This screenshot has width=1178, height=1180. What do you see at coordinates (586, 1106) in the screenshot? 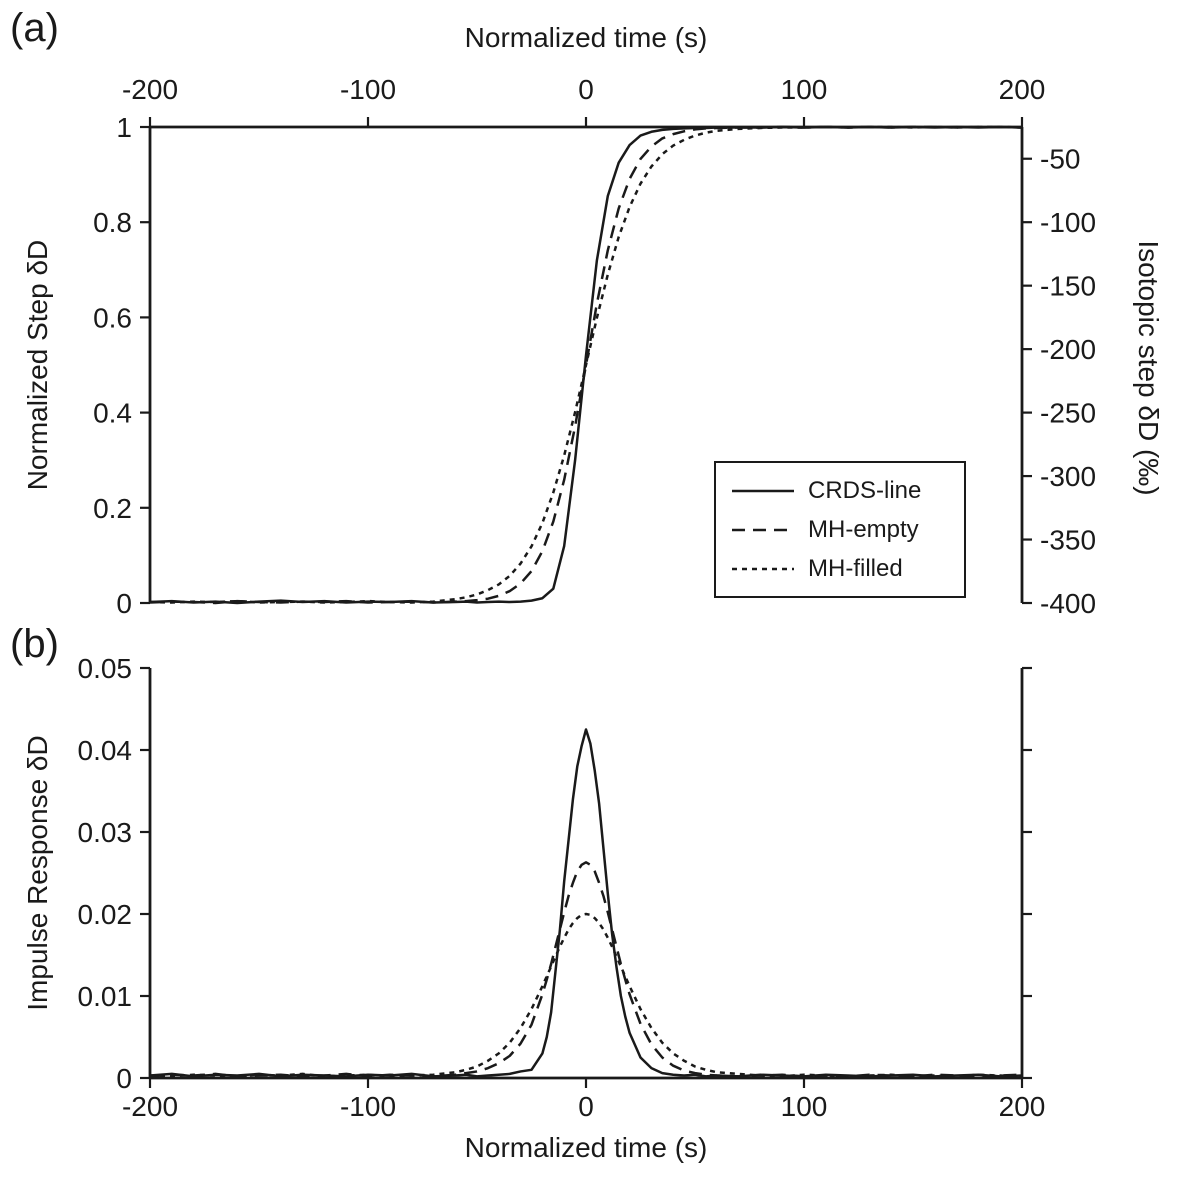
I see `bottom-tick-label: 0` at bounding box center [586, 1106].